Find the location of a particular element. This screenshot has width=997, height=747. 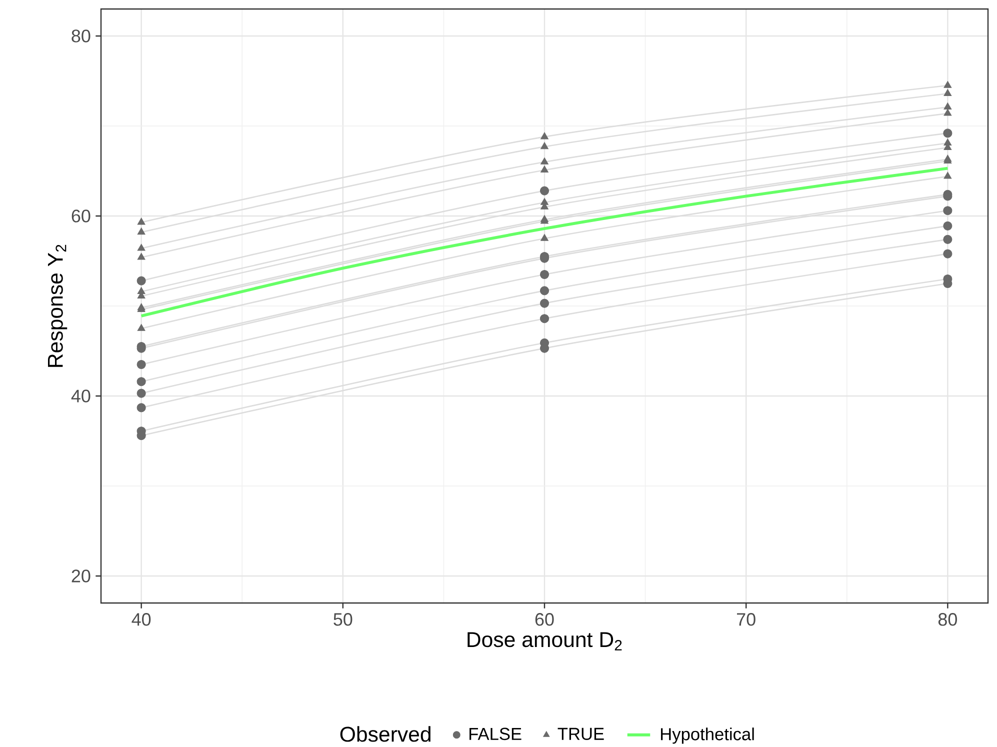

legend-label: TRUE is located at coordinates (581, 734).